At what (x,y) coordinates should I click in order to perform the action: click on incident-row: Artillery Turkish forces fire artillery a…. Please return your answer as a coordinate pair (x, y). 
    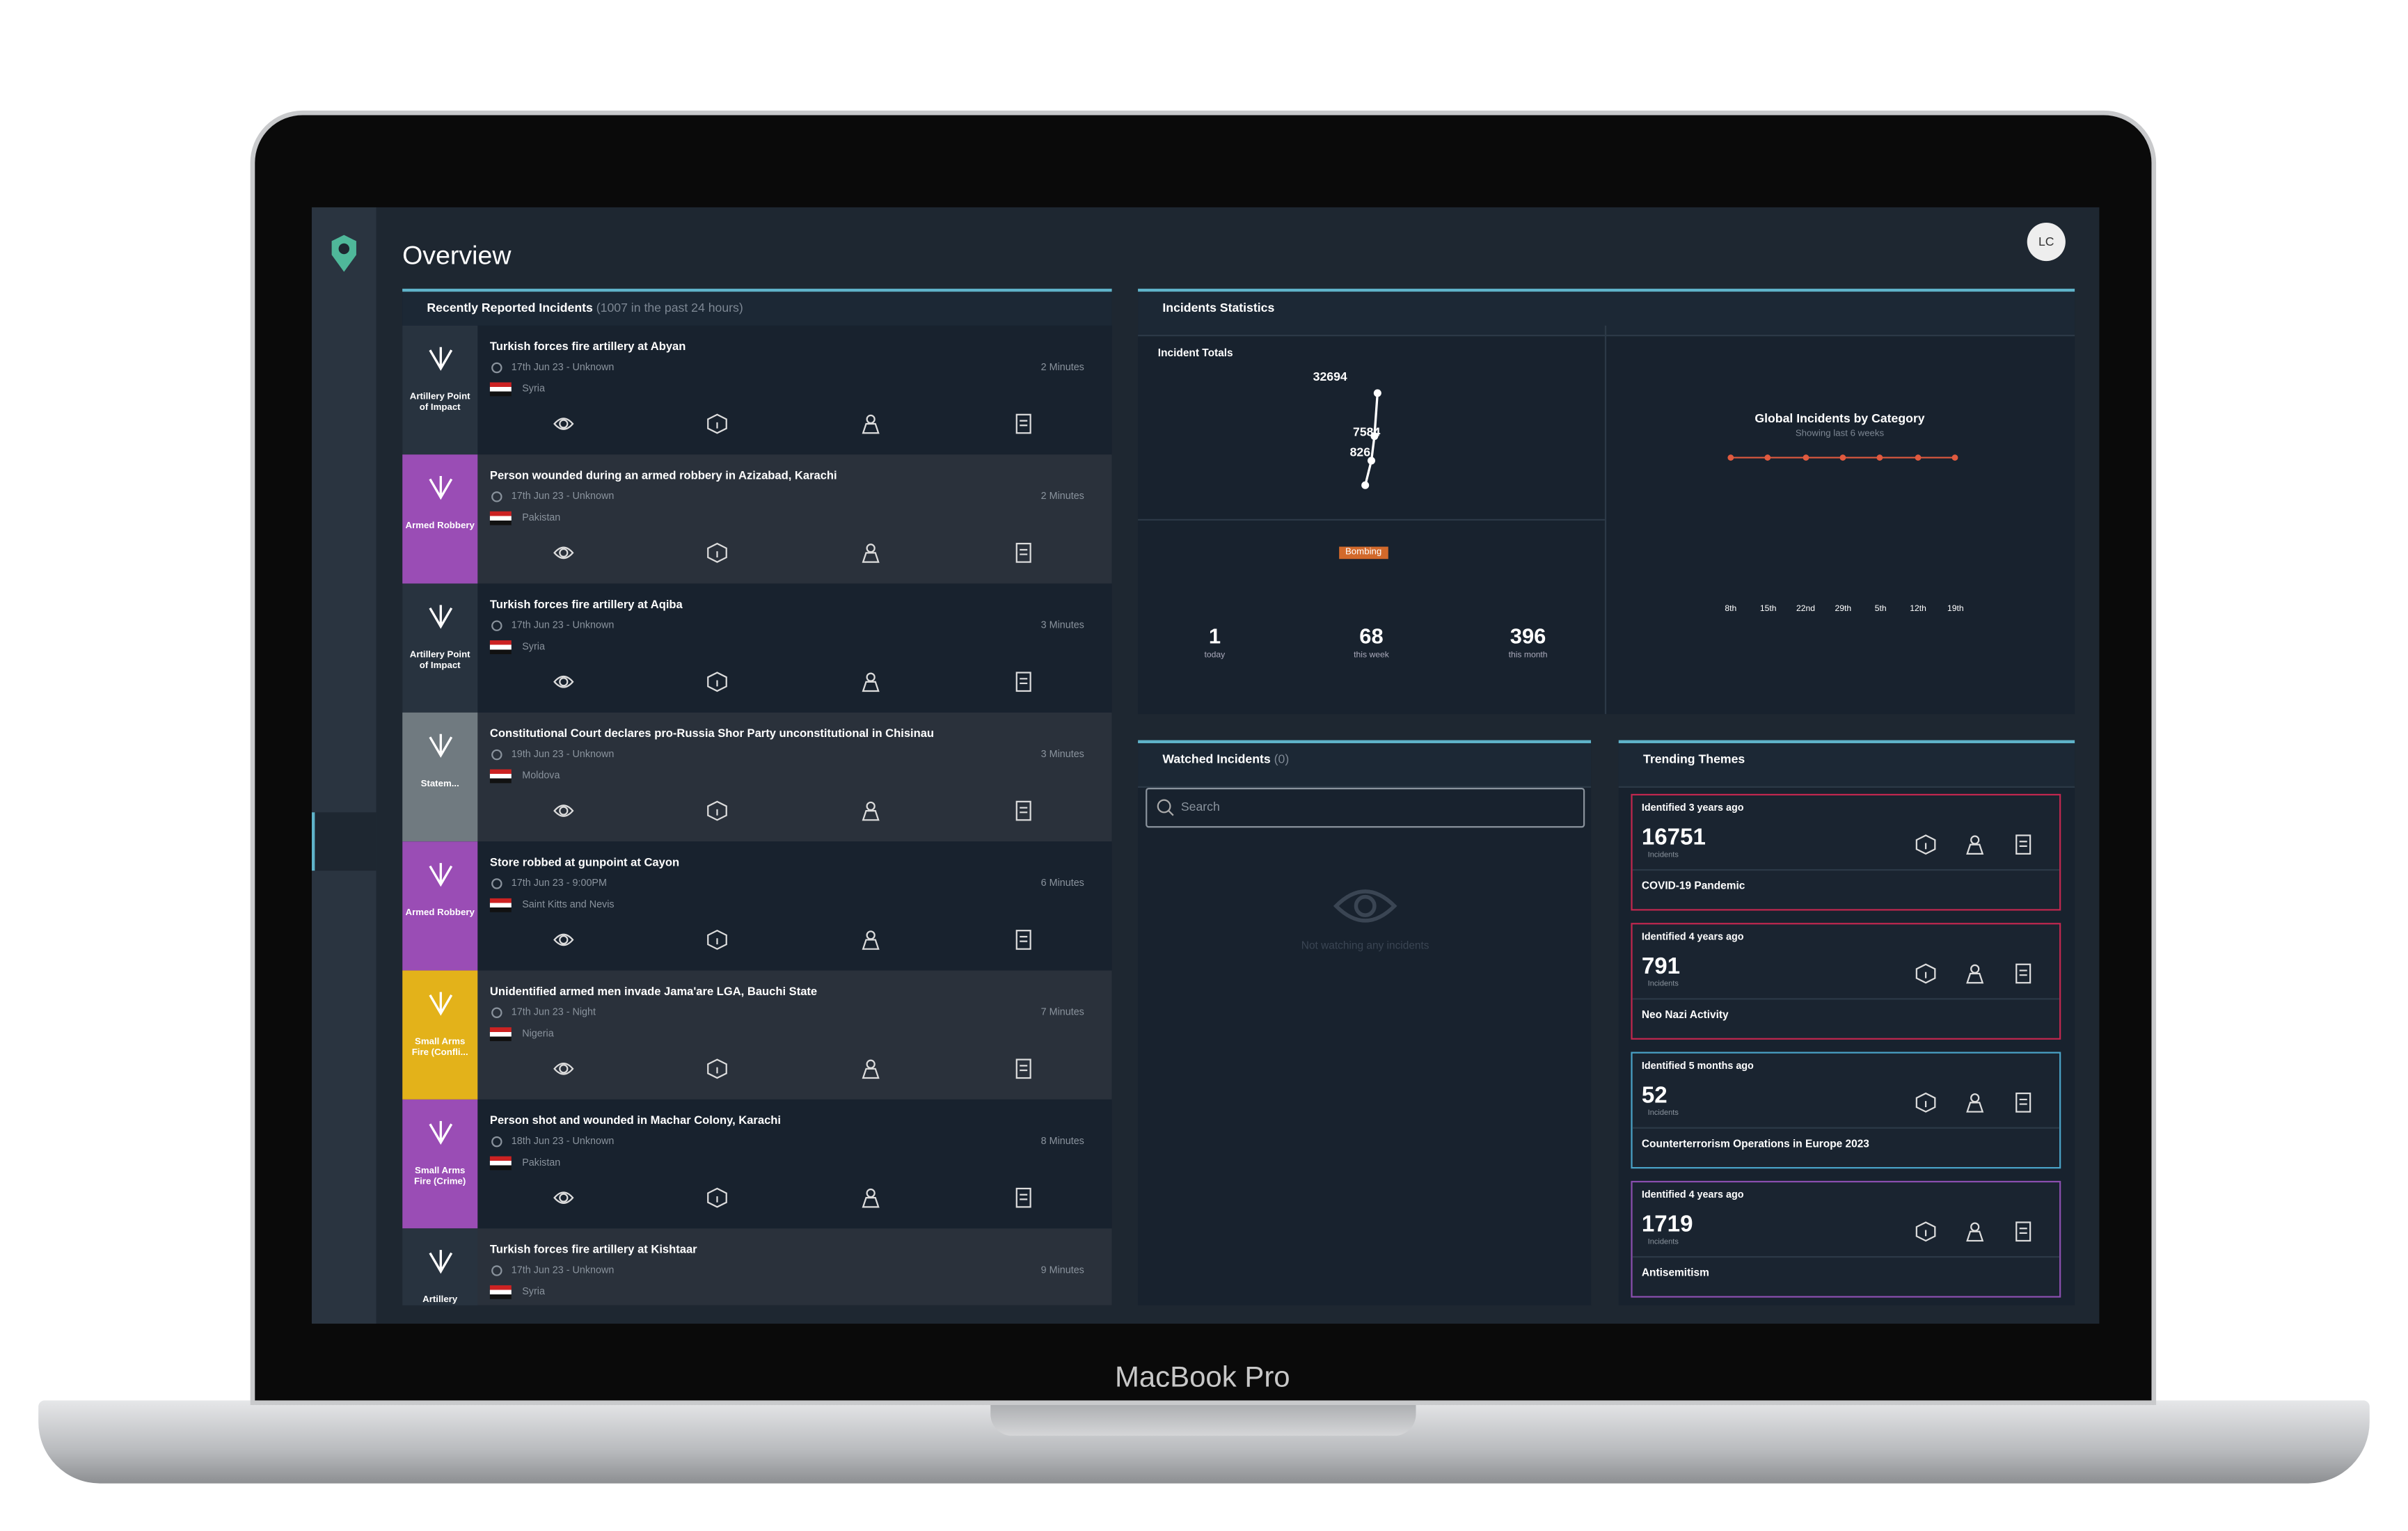
    Looking at the image, I should click on (757, 1267).